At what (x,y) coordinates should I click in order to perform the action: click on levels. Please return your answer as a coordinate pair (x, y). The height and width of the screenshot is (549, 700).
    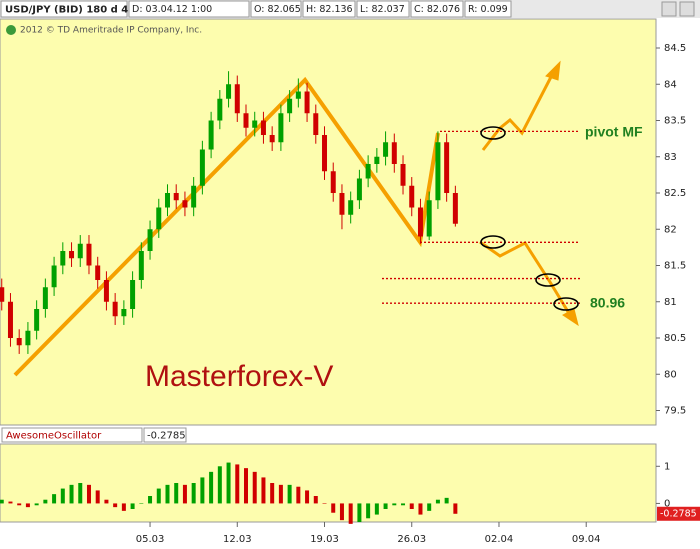
    Looking at the image, I should click on (481, 217).